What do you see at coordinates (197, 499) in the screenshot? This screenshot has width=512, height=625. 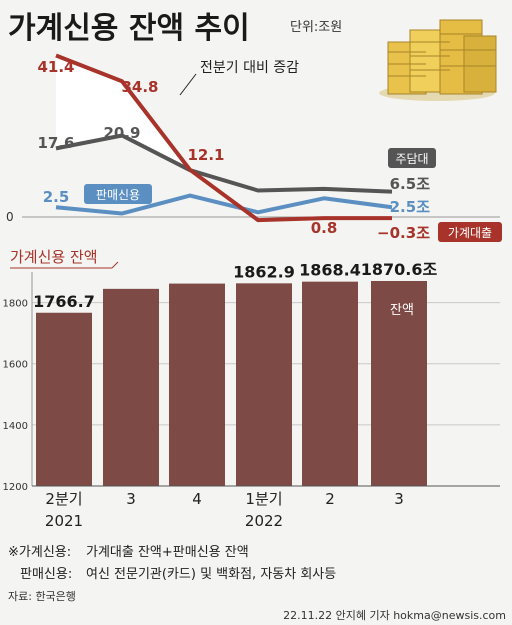 I see `x-tick-label: 4` at bounding box center [197, 499].